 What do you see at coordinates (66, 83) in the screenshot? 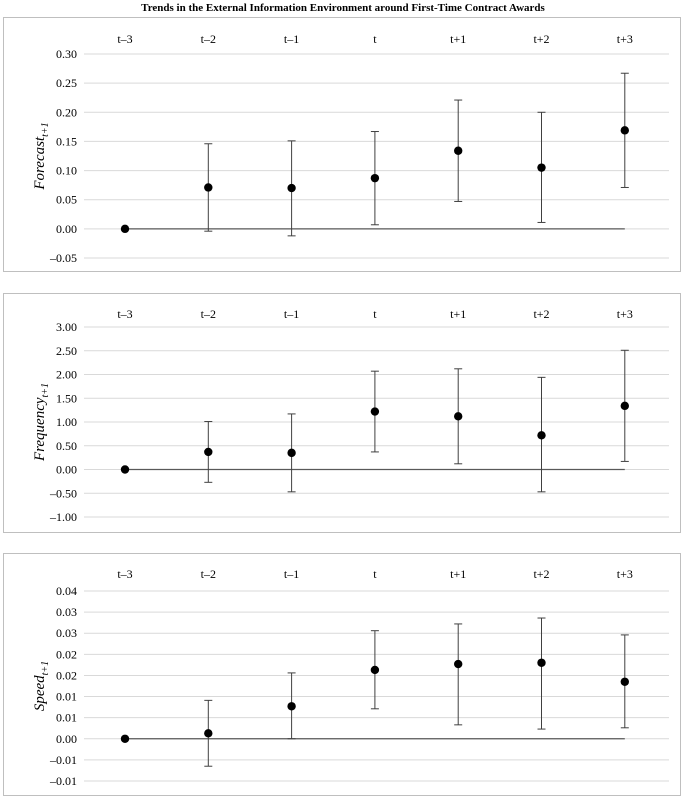
I see `y-tick-label: 0.25` at bounding box center [66, 83].